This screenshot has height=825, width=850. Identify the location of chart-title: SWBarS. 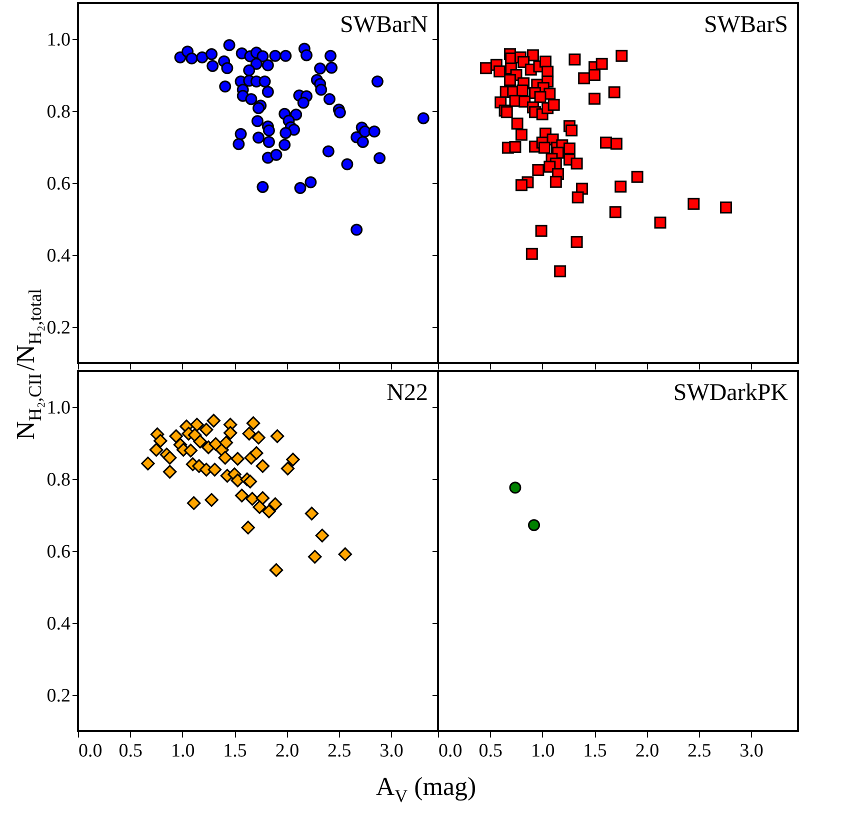
(746, 25).